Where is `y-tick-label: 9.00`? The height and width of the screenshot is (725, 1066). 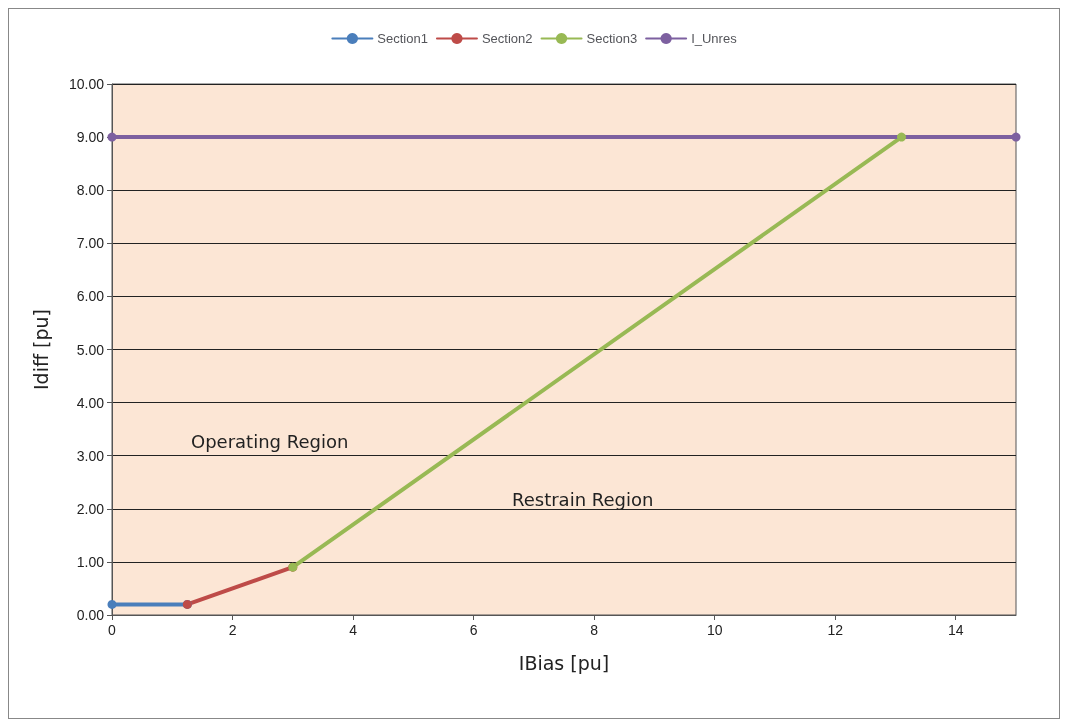
y-tick-label: 9.00 is located at coordinates (90, 137).